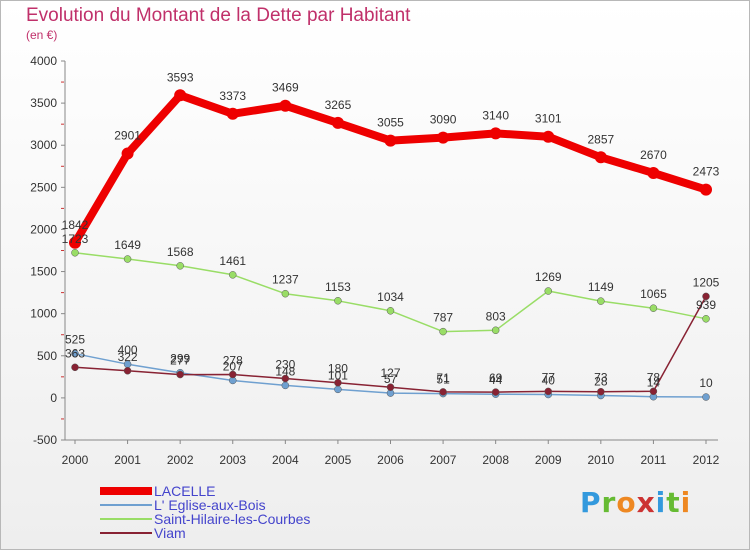 Image resolution: width=750 pixels, height=550 pixels. What do you see at coordinates (548, 119) in the screenshot?
I see `data-label: 3101` at bounding box center [548, 119].